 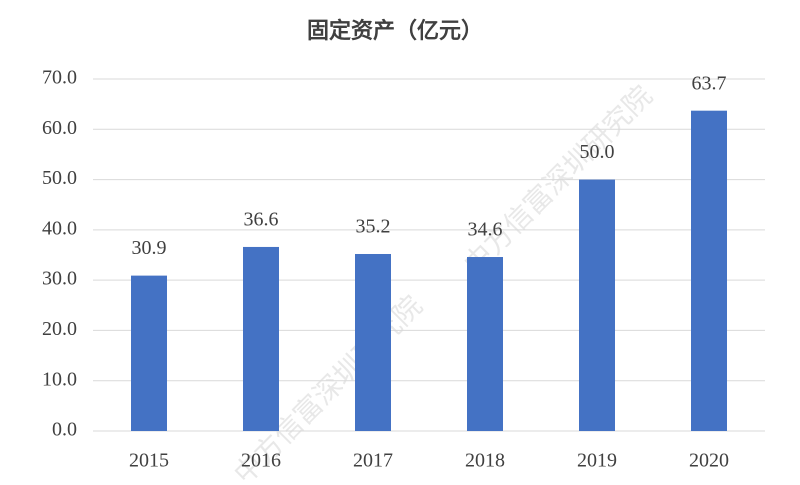 I want to click on x-tick-label: 2017, so click(x=373, y=461).